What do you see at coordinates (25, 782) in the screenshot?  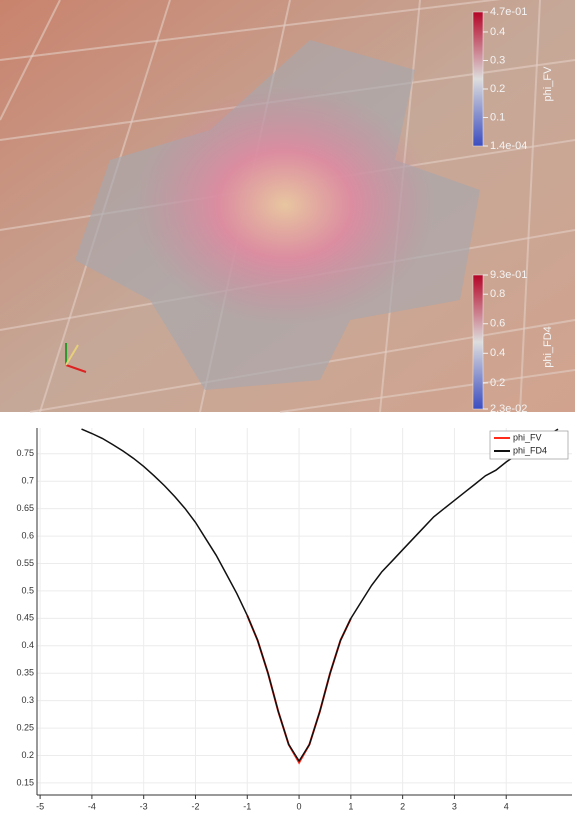 I see `y-tick-label: 0.15` at bounding box center [25, 782].